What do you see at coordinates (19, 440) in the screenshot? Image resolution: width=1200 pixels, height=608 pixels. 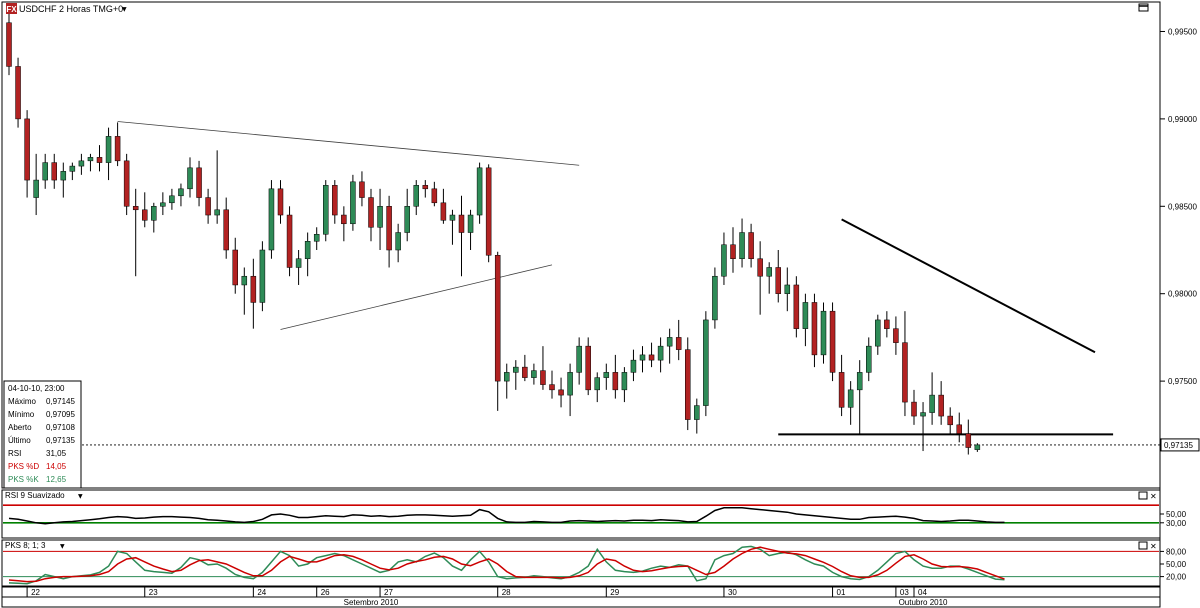 I see `info-label: Último` at bounding box center [19, 440].